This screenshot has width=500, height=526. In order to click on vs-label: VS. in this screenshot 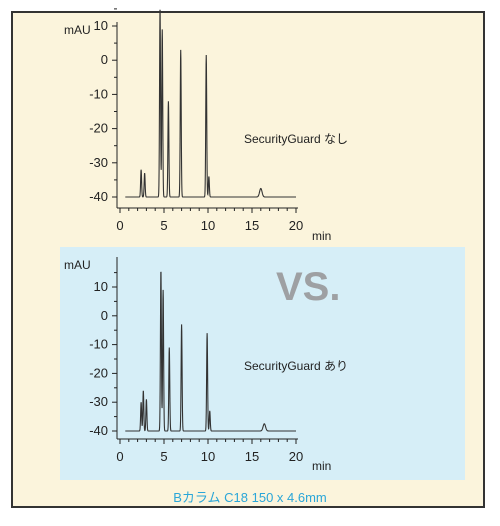, I will do `click(308, 287)`.